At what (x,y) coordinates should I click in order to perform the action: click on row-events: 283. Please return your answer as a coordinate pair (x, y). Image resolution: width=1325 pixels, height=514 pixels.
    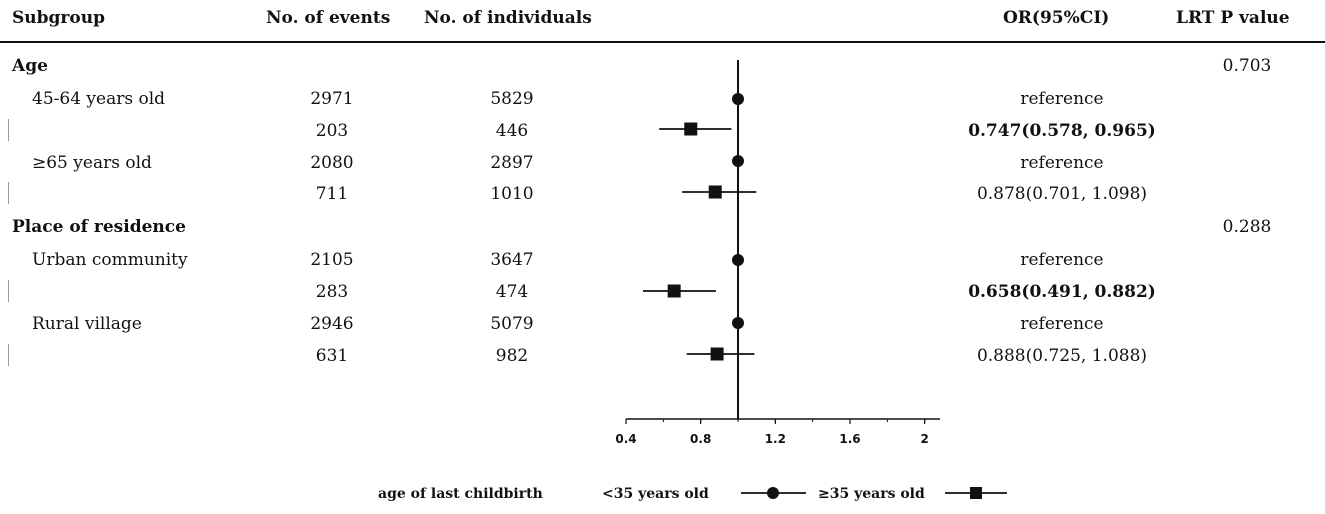
    Looking at the image, I should click on (332, 292).